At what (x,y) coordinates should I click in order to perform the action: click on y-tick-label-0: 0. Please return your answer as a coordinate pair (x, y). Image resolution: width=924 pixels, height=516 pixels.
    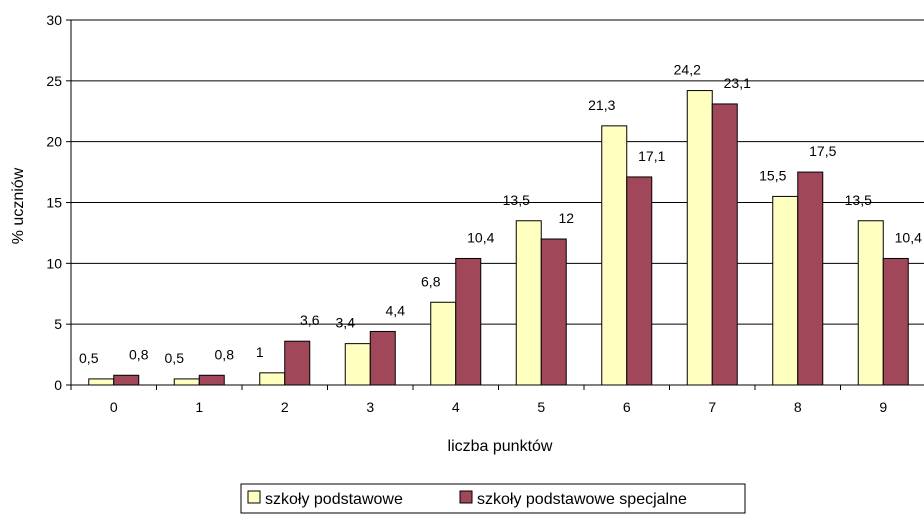
    Looking at the image, I should click on (58, 385).